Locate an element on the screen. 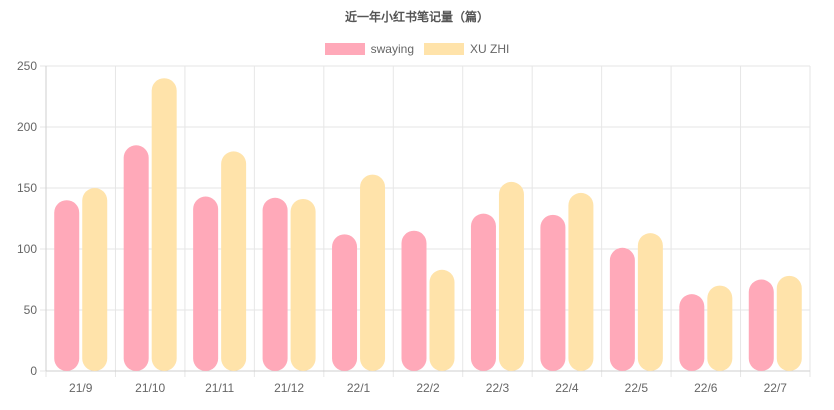  legend-swatch-xu-zhi is located at coordinates (444, 49).